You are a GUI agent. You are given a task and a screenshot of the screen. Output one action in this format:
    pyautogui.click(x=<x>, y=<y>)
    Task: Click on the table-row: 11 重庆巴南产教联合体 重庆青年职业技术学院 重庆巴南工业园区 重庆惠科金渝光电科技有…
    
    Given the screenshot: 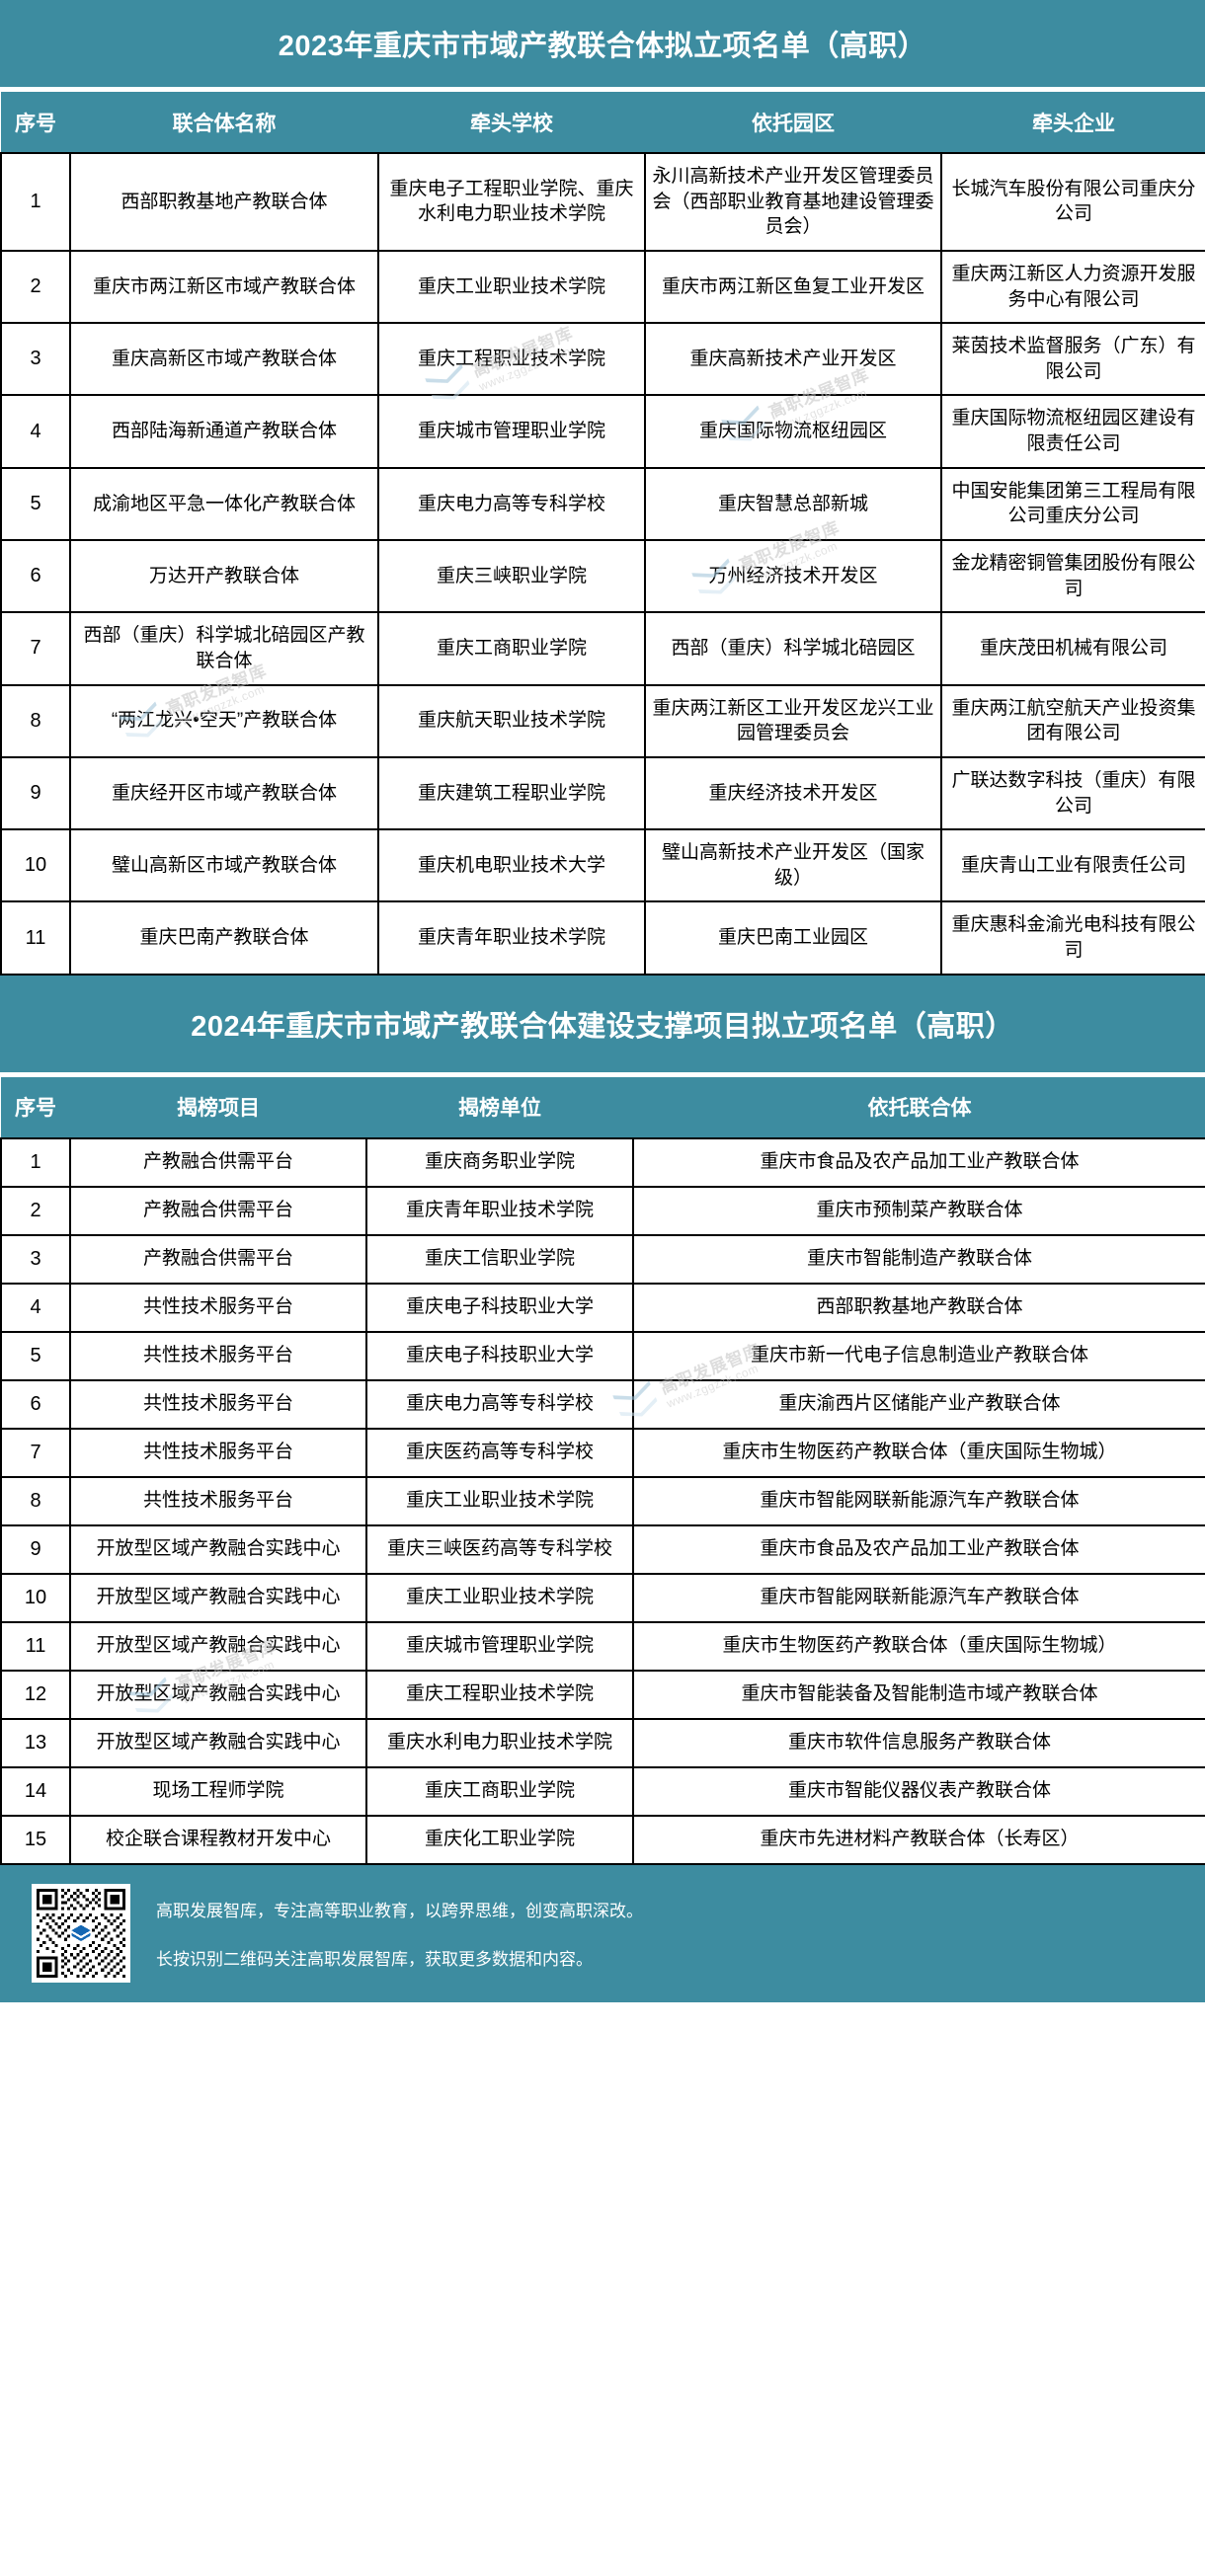 What is the action you would take?
    pyautogui.click(x=602, y=938)
    